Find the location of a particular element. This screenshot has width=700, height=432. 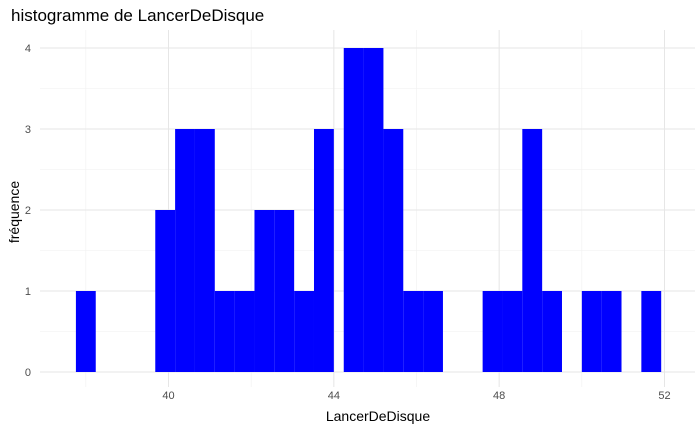

y-tick-label: 3 is located at coordinates (28, 130).